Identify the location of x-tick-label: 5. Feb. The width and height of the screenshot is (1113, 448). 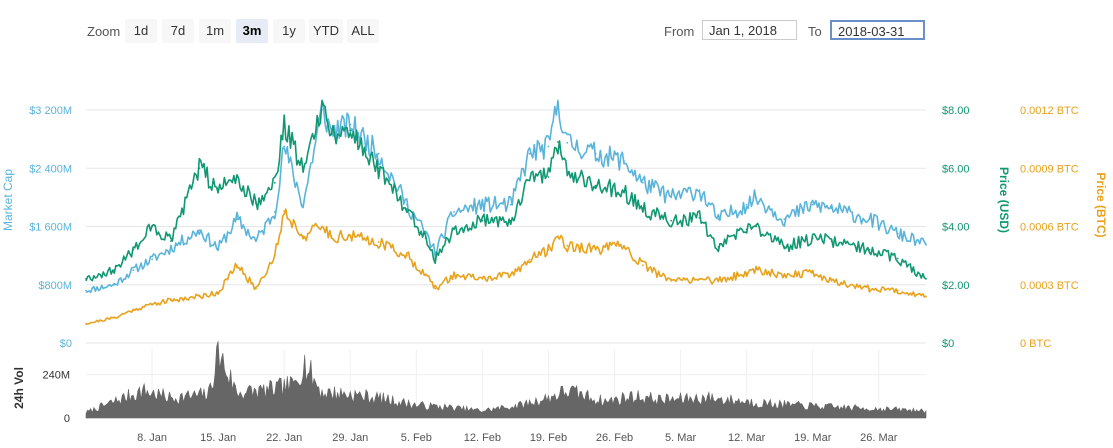
(416, 438).